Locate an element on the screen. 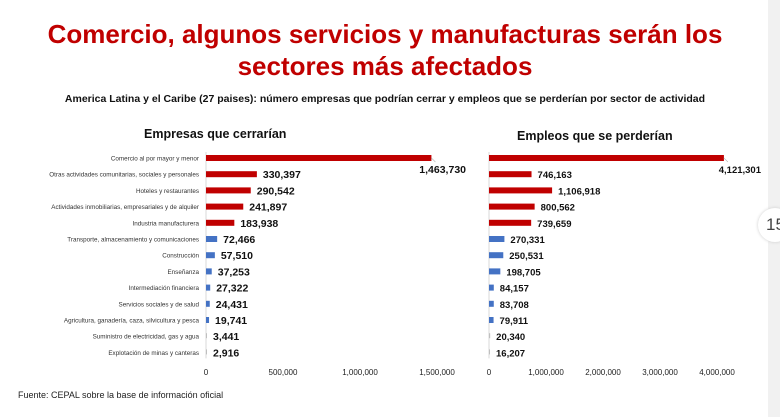 The width and height of the screenshot is (780, 417). data-label: 79,911 is located at coordinates (514, 321).